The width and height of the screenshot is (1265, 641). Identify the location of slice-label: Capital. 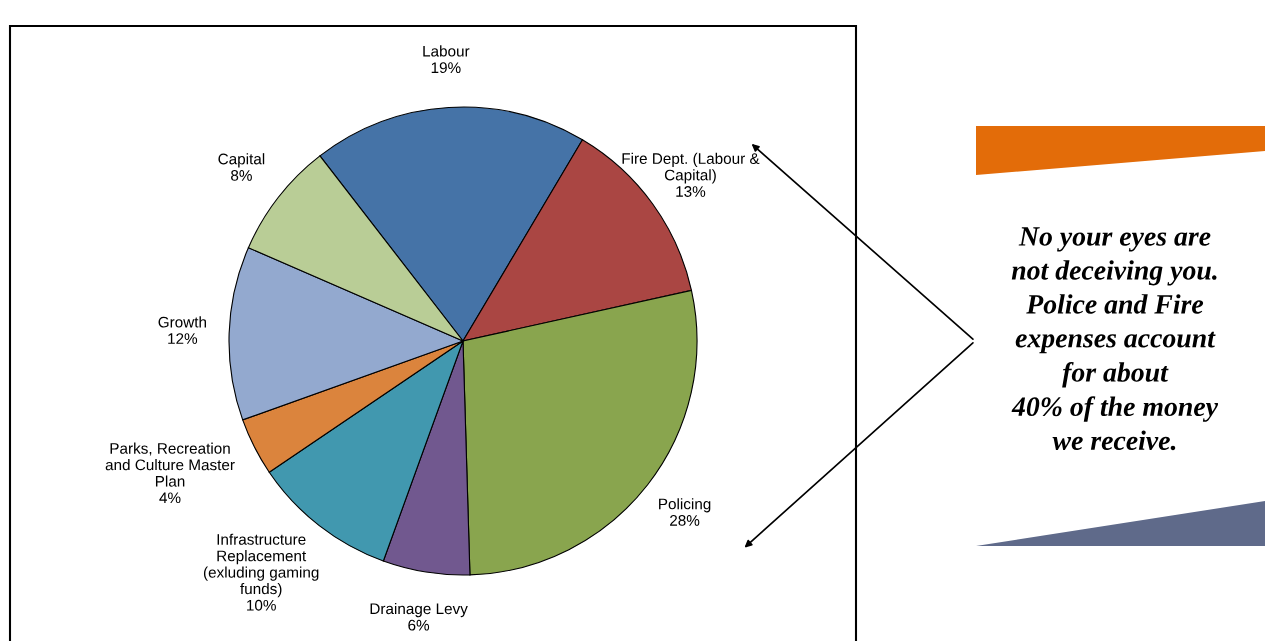
(241, 160).